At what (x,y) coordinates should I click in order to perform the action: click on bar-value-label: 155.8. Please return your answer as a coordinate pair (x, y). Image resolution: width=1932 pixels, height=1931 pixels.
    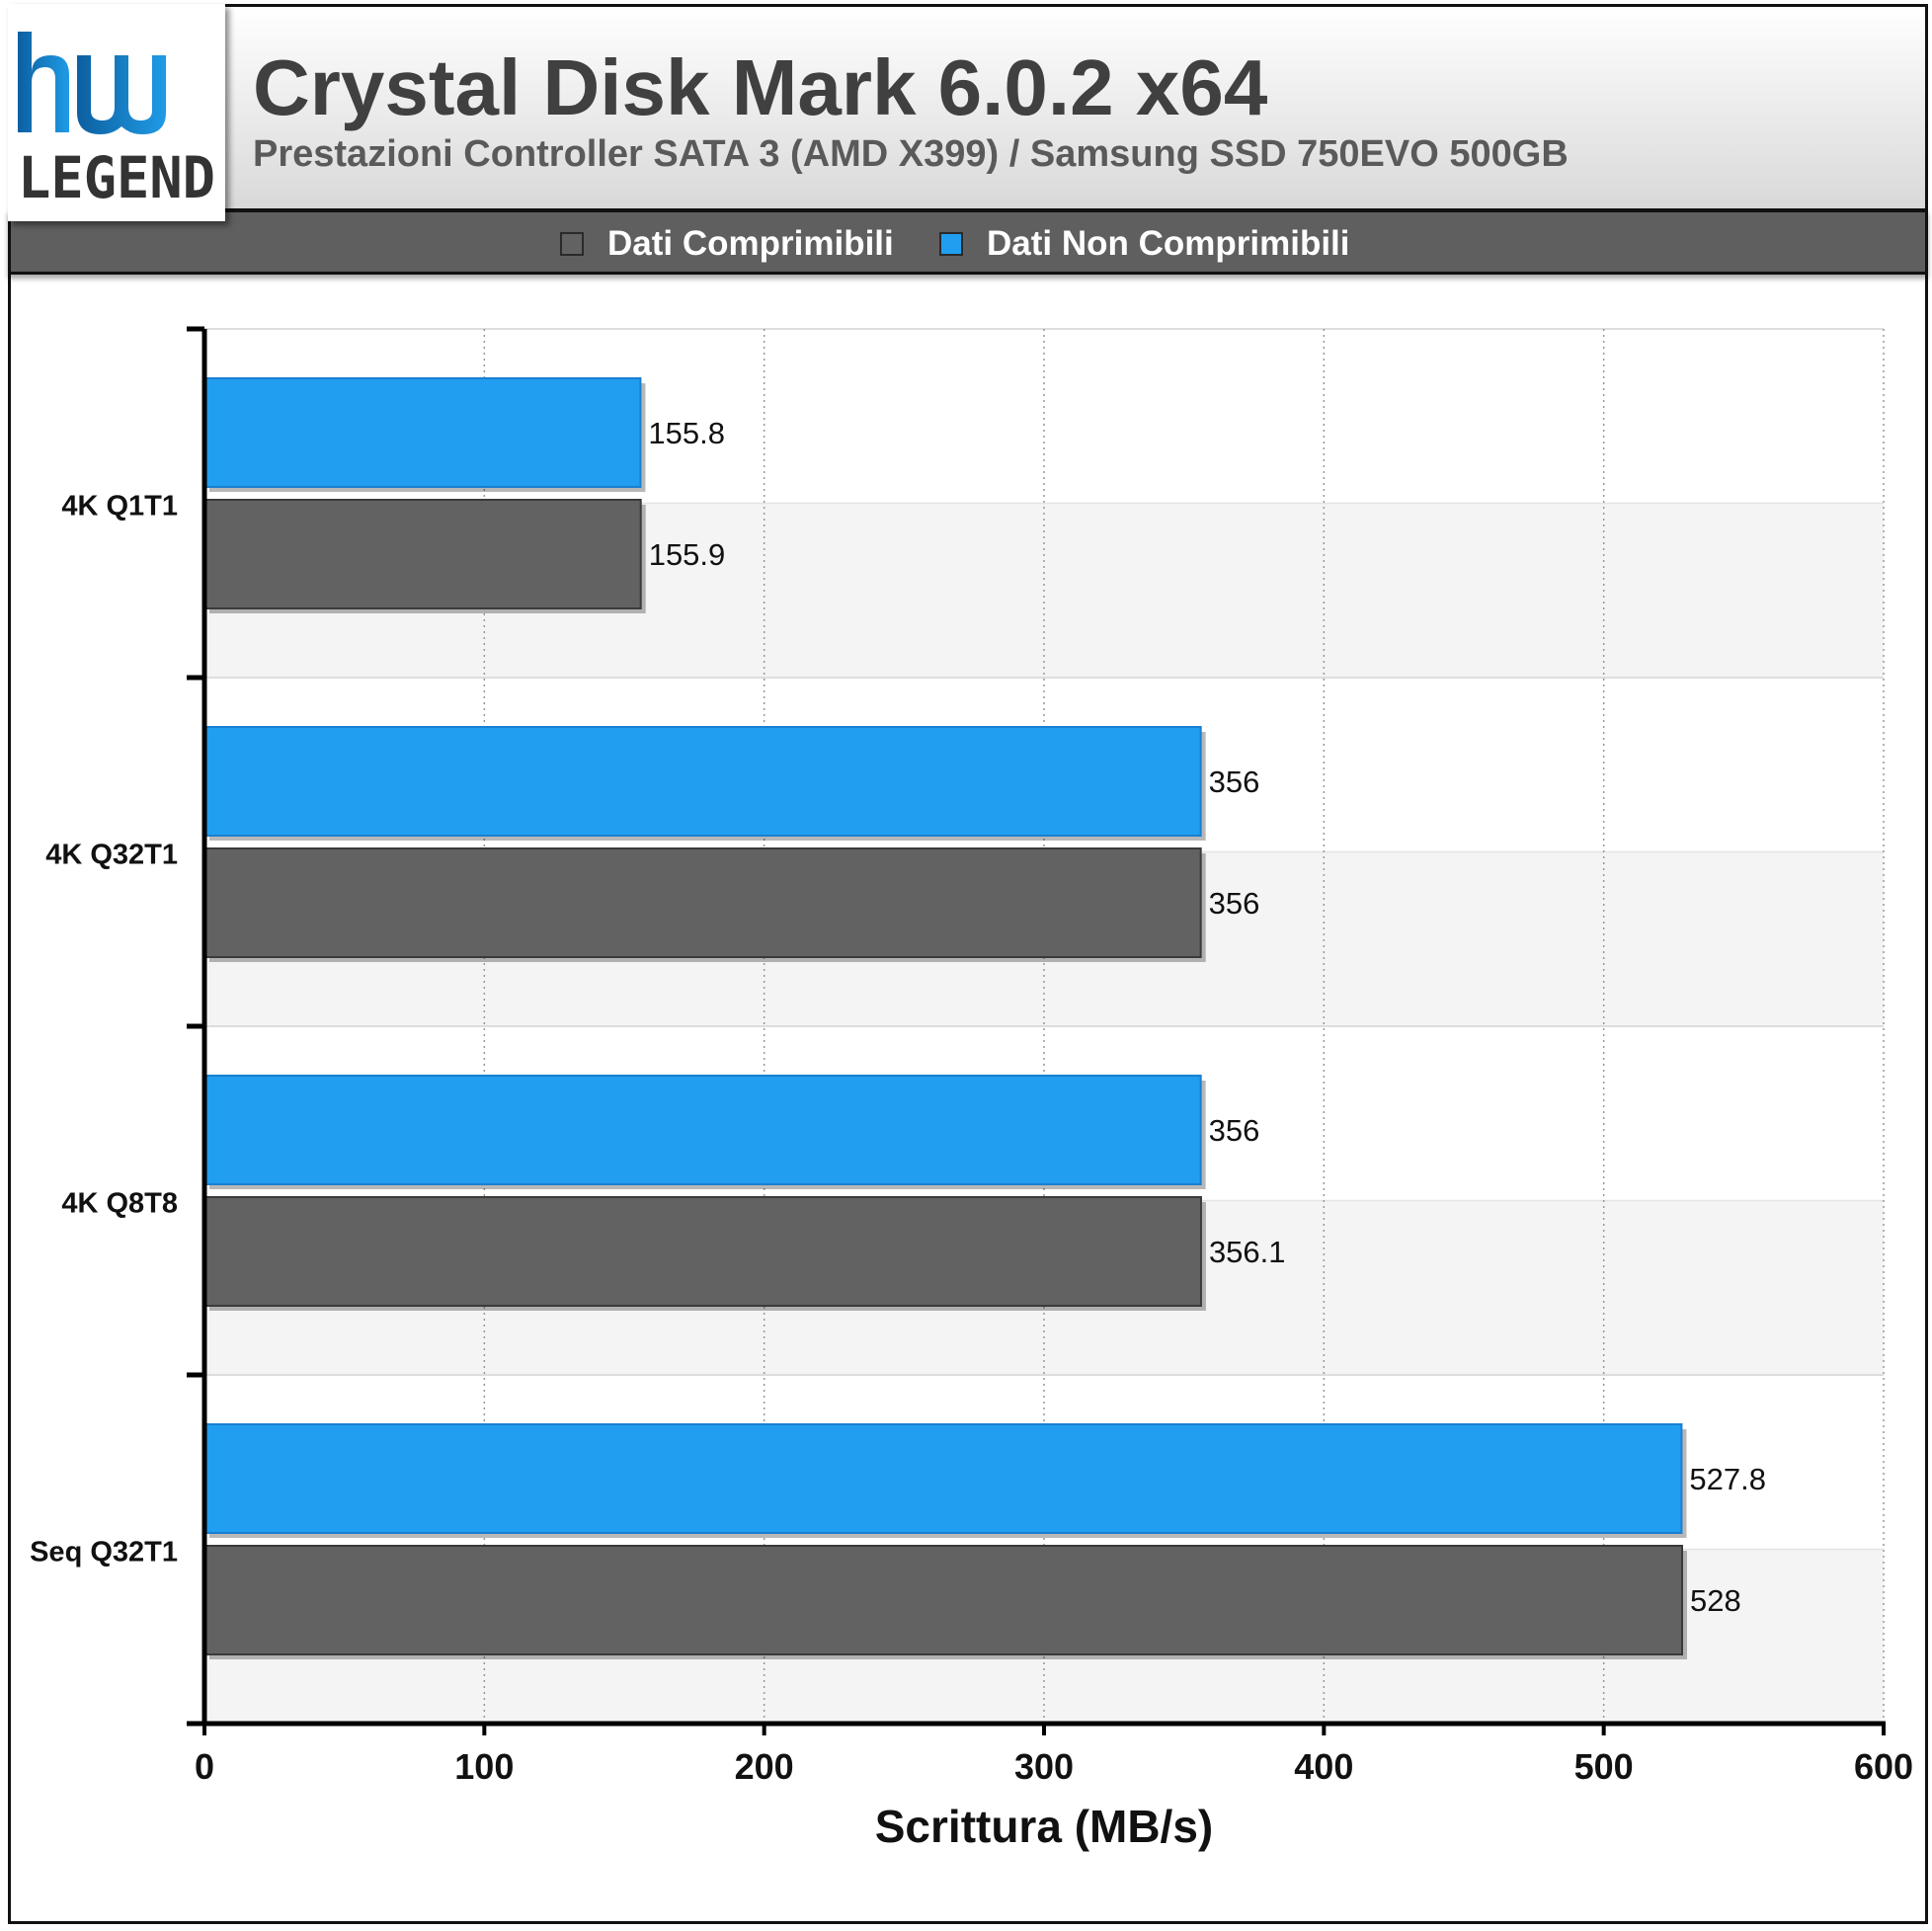
    Looking at the image, I should click on (686, 433).